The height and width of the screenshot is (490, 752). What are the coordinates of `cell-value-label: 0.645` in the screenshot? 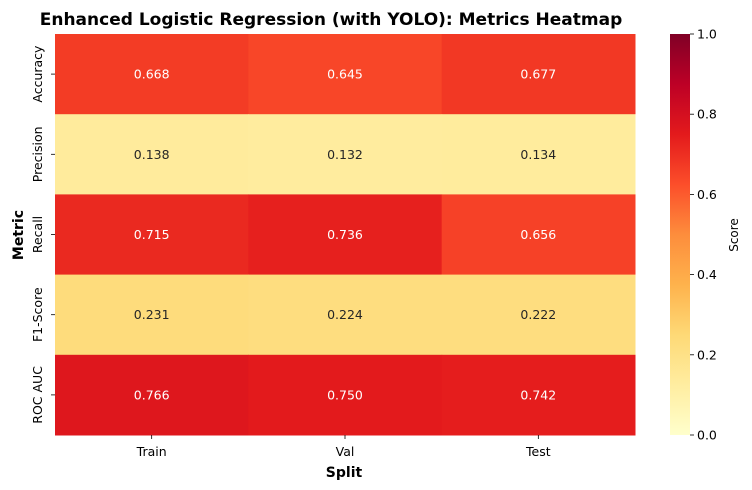 It's located at (345, 74).